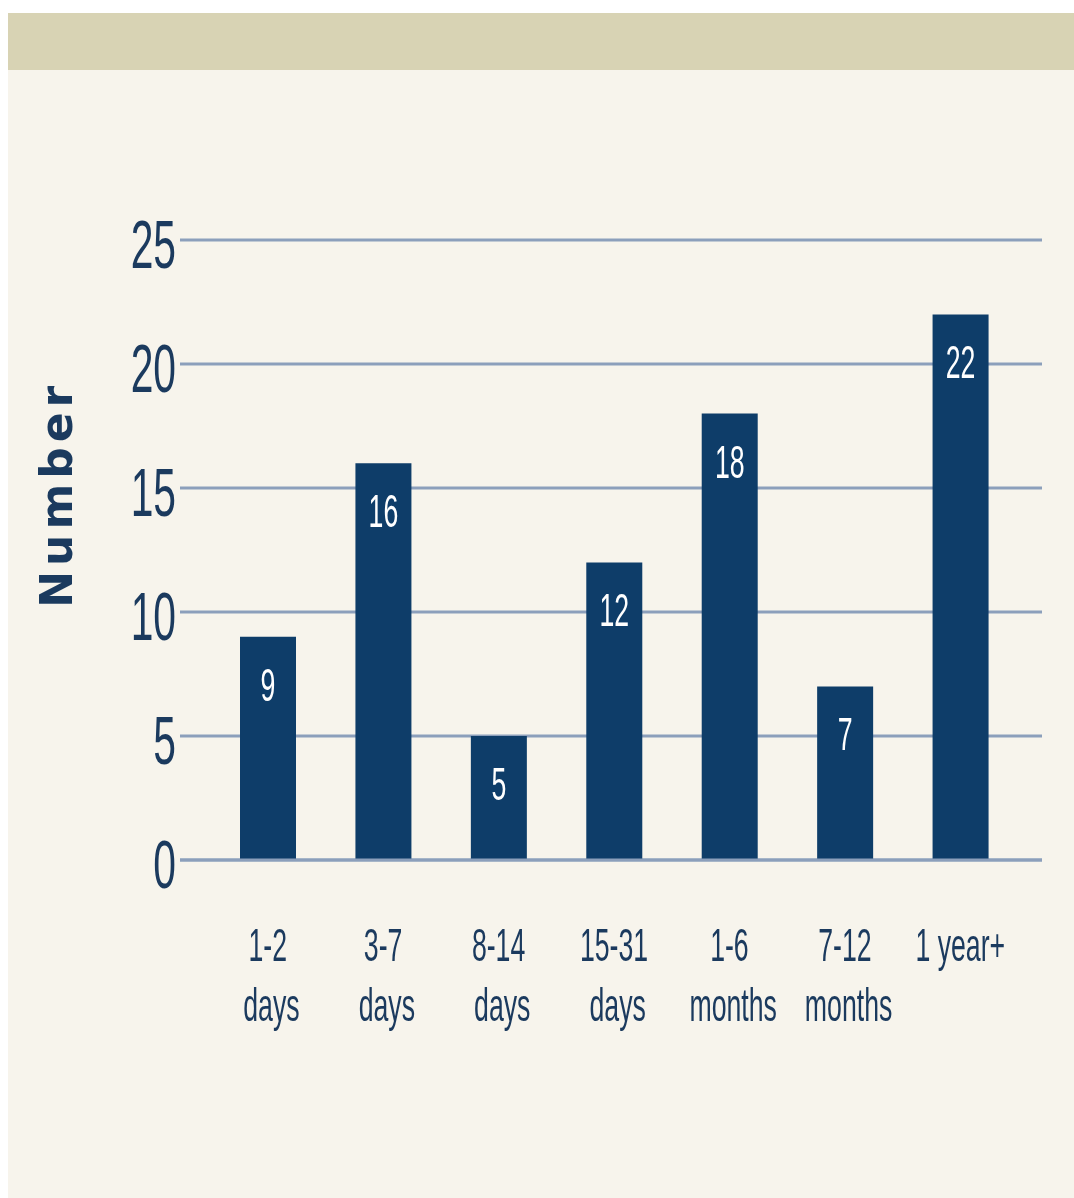 The image size is (1074, 1198). I want to click on y-tick-label: 25, so click(153, 244).